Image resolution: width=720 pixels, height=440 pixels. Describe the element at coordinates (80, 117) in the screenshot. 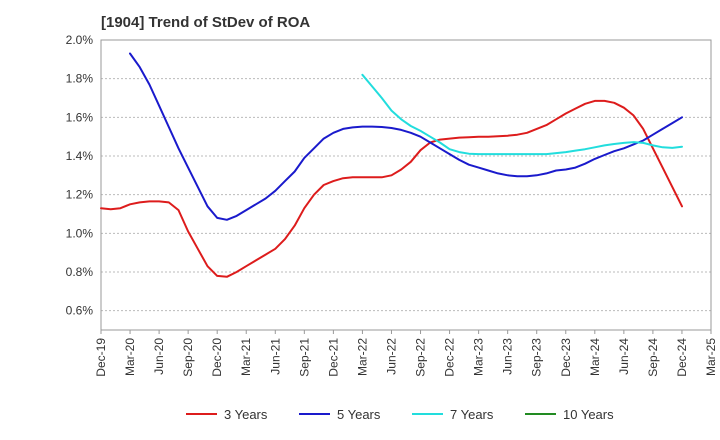

I see `y-tick-label: 1.6%` at that location.